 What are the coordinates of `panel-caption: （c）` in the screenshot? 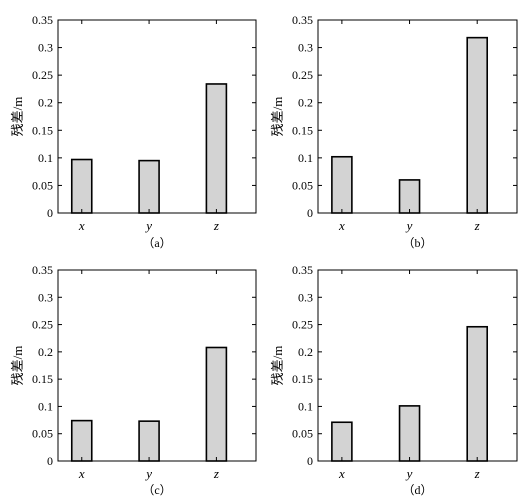 It's located at (156, 490).